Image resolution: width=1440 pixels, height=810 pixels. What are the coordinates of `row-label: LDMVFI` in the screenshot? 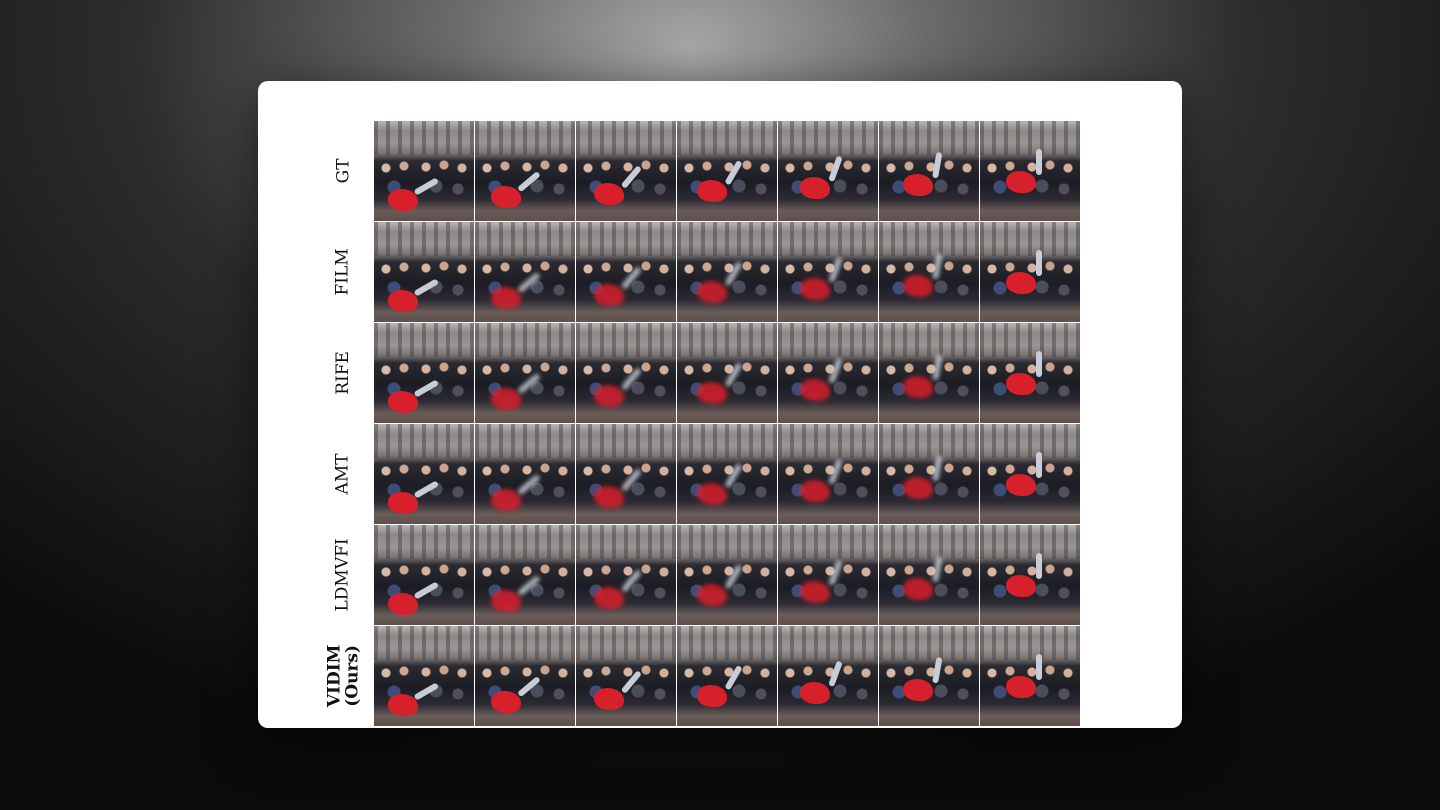 It's located at (344, 575).